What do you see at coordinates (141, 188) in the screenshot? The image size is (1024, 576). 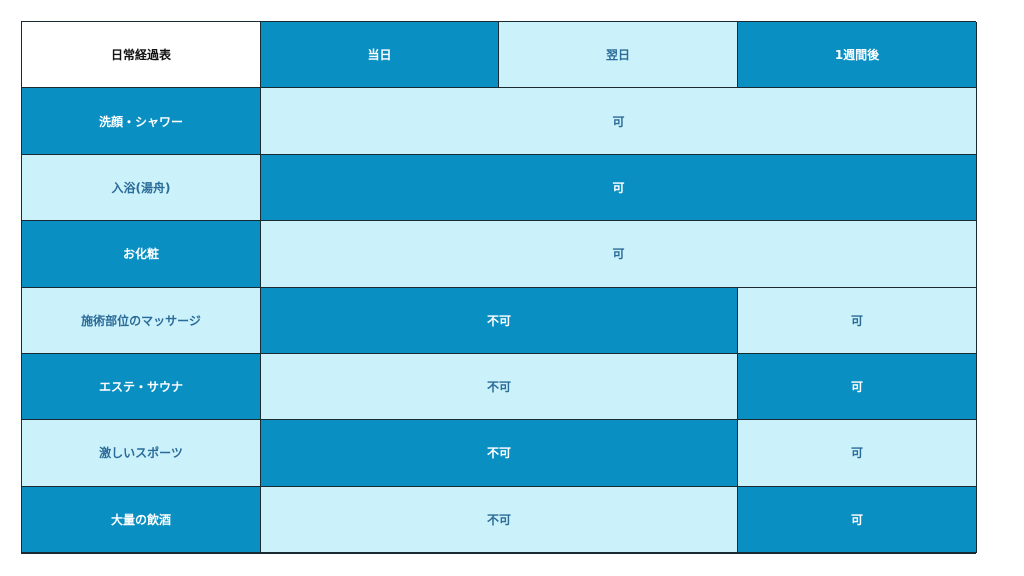 I see `row-label: 入浴(湯舟)` at bounding box center [141, 188].